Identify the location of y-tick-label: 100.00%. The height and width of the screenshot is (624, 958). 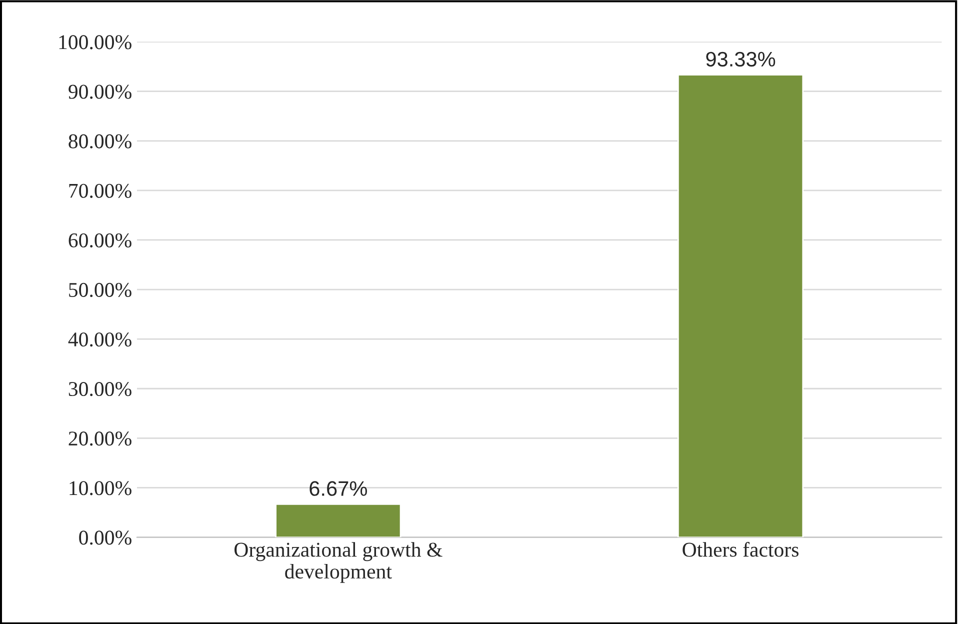
(95, 42).